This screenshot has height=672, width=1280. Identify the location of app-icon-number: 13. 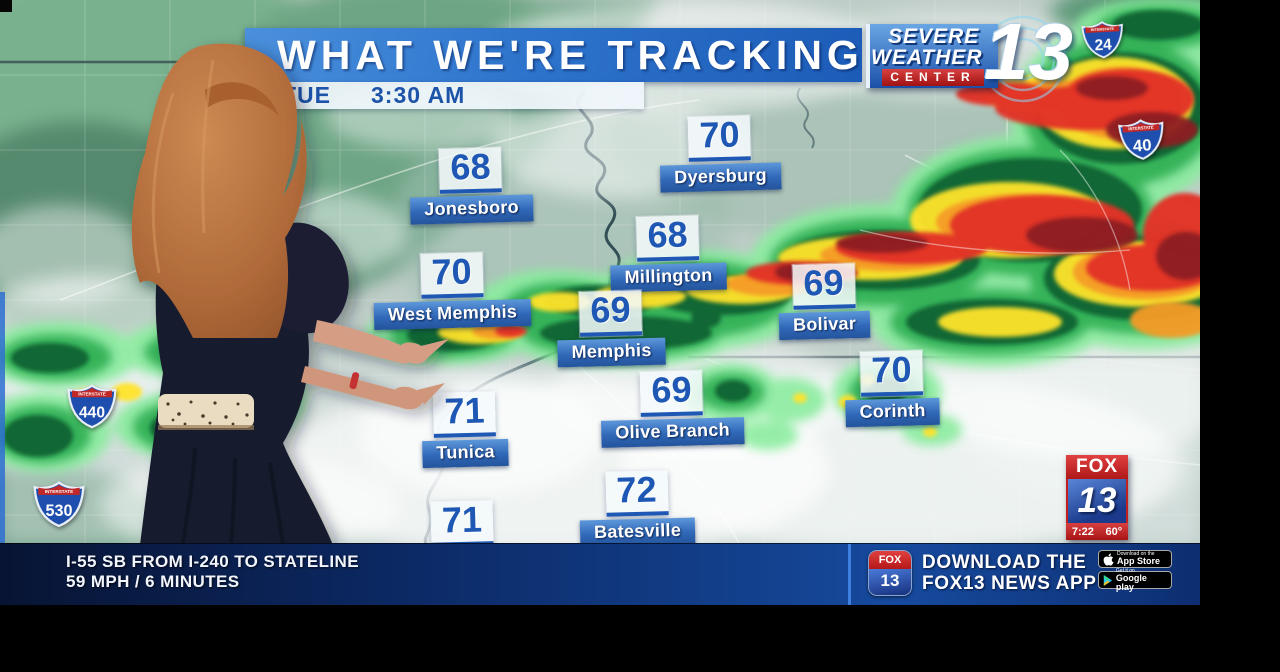
(890, 582).